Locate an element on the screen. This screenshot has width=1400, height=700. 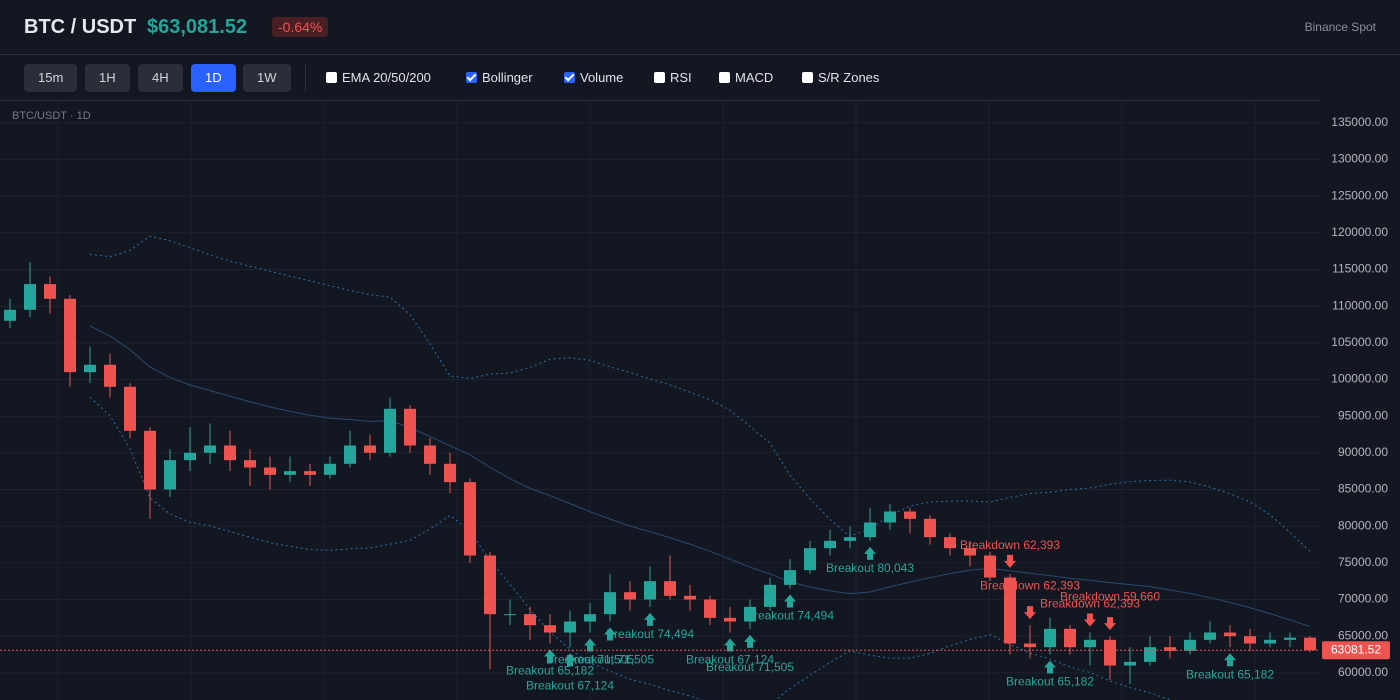
price: $63,081.52 is located at coordinates (197, 27).